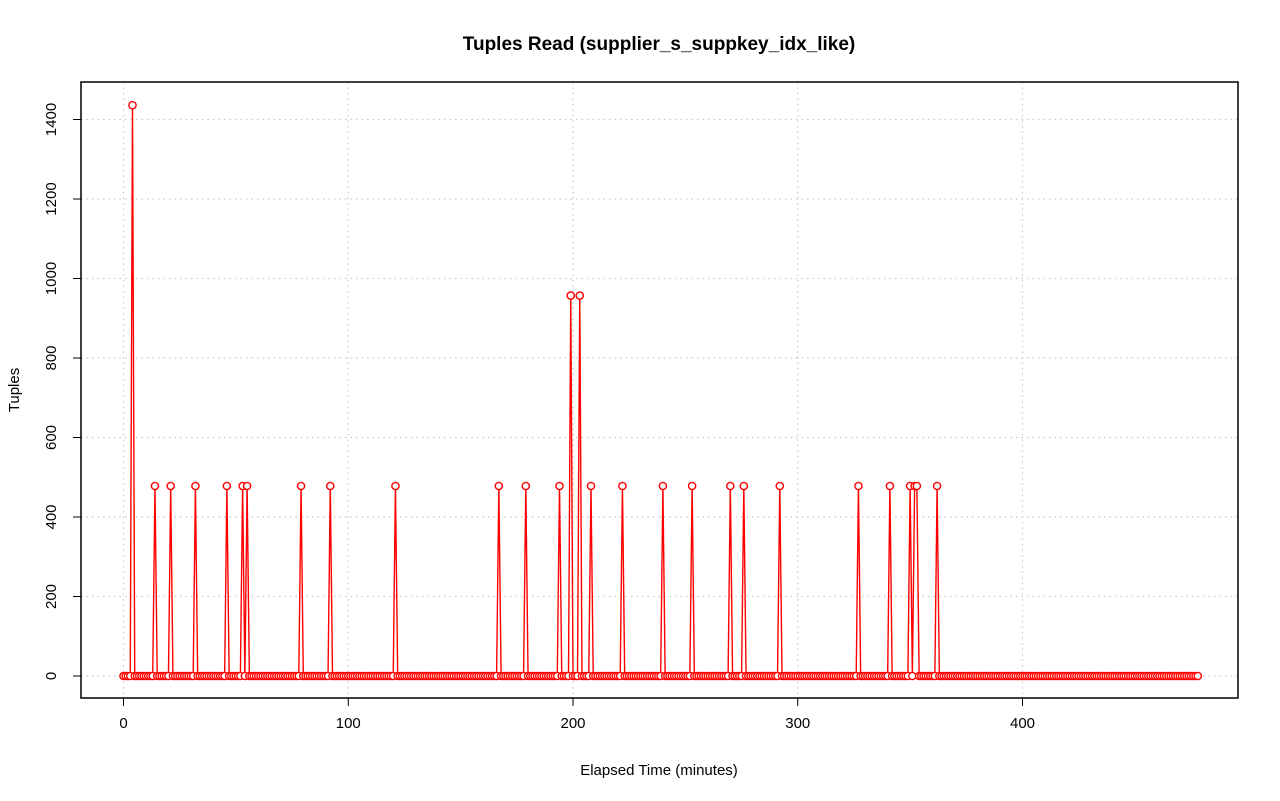 Image resolution: width=1280 pixels, height=801 pixels. Describe the element at coordinates (14, 390) in the screenshot. I see `y-axis-label: Tuples` at that location.